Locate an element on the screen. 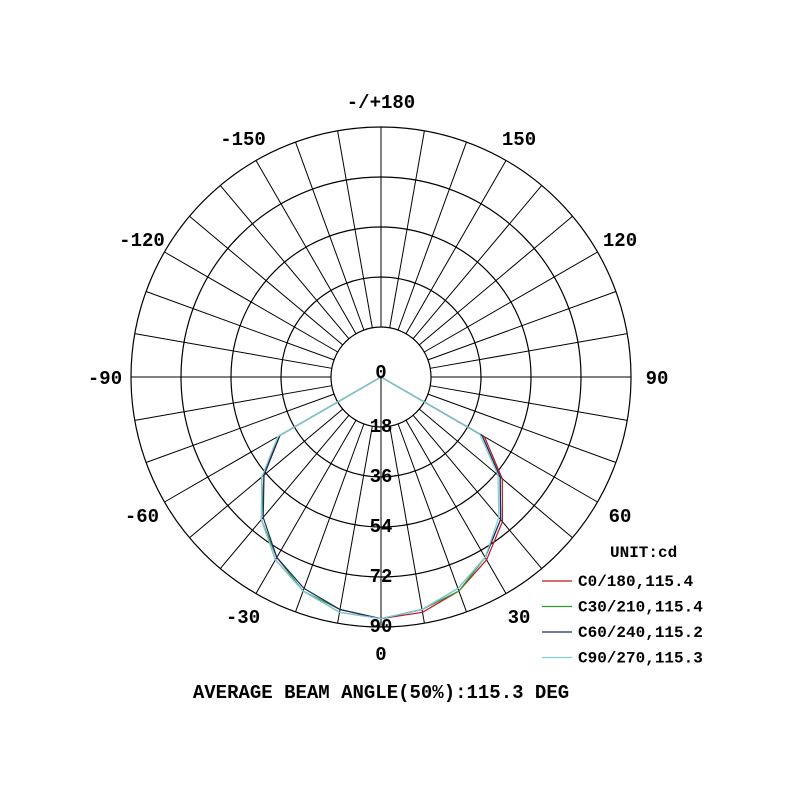  legend-entry: C90/270,115.3 is located at coordinates (640, 659).